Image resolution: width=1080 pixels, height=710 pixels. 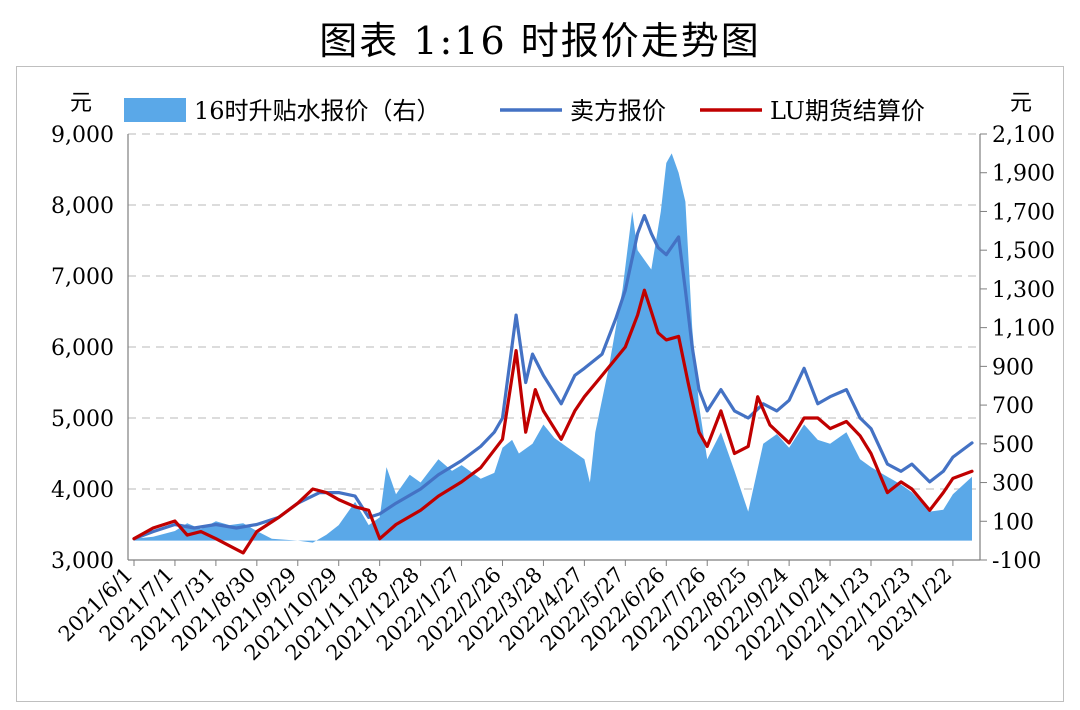 I want to click on right-tick-label: 1,500, so click(x=1023, y=251).